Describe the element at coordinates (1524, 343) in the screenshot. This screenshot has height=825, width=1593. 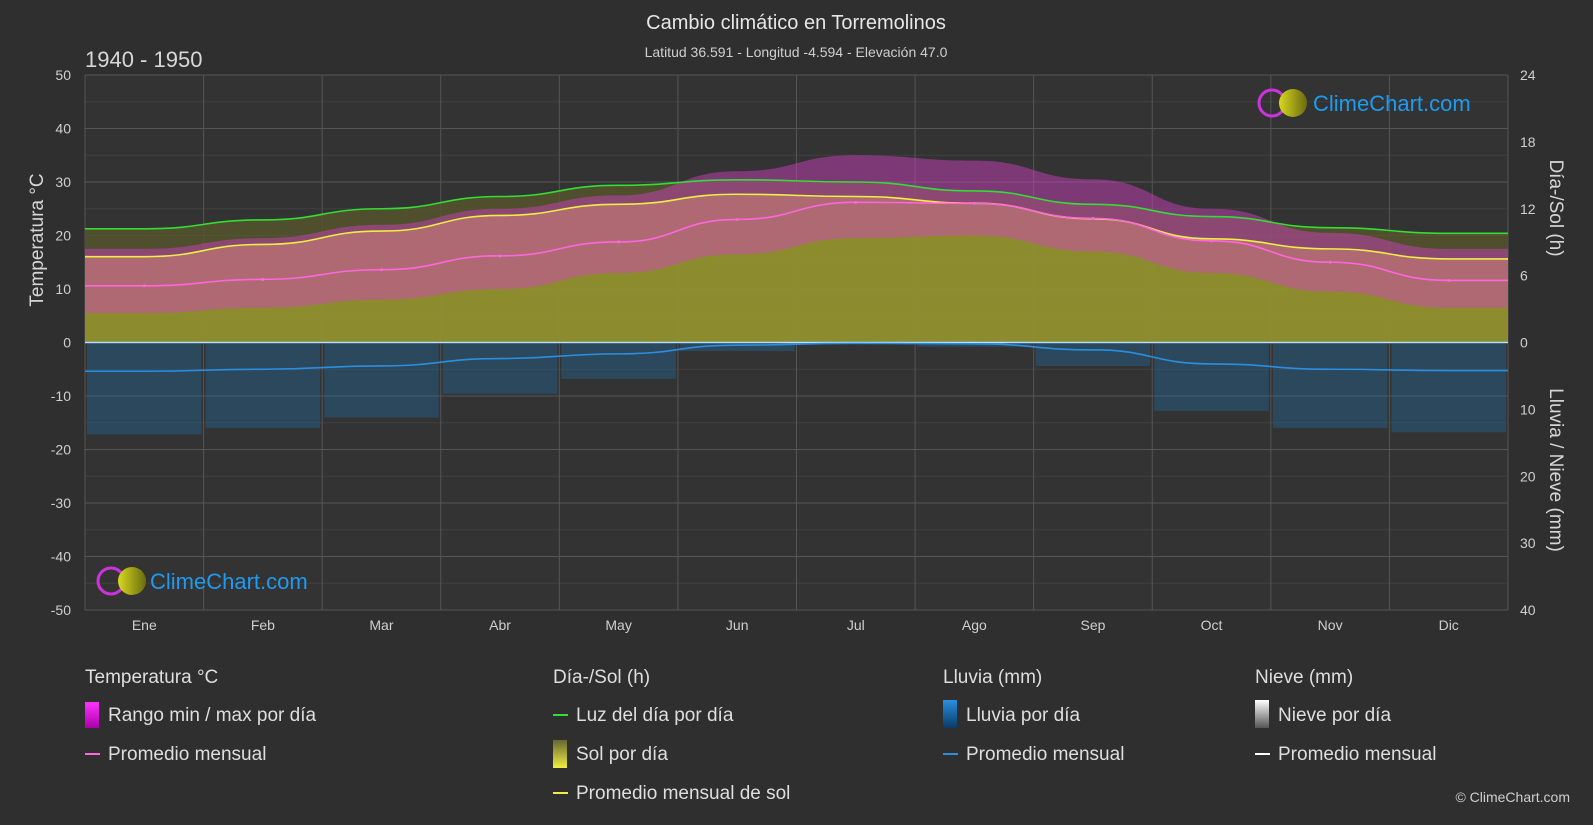
I see `right-sun-tick-label: 0` at that location.